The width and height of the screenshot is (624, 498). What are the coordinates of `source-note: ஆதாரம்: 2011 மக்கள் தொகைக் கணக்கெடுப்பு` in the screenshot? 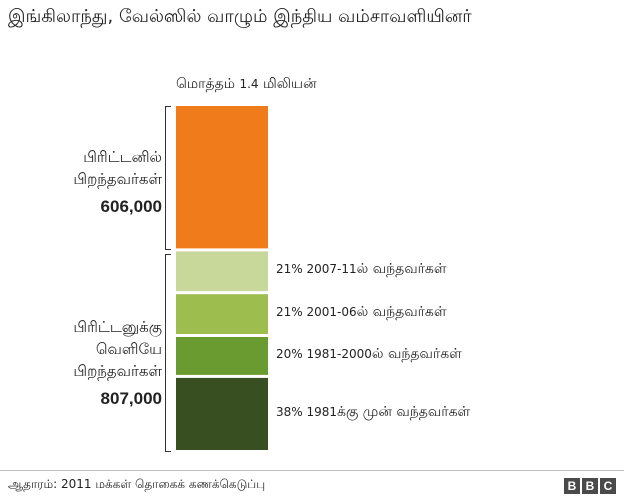 It's located at (137, 484).